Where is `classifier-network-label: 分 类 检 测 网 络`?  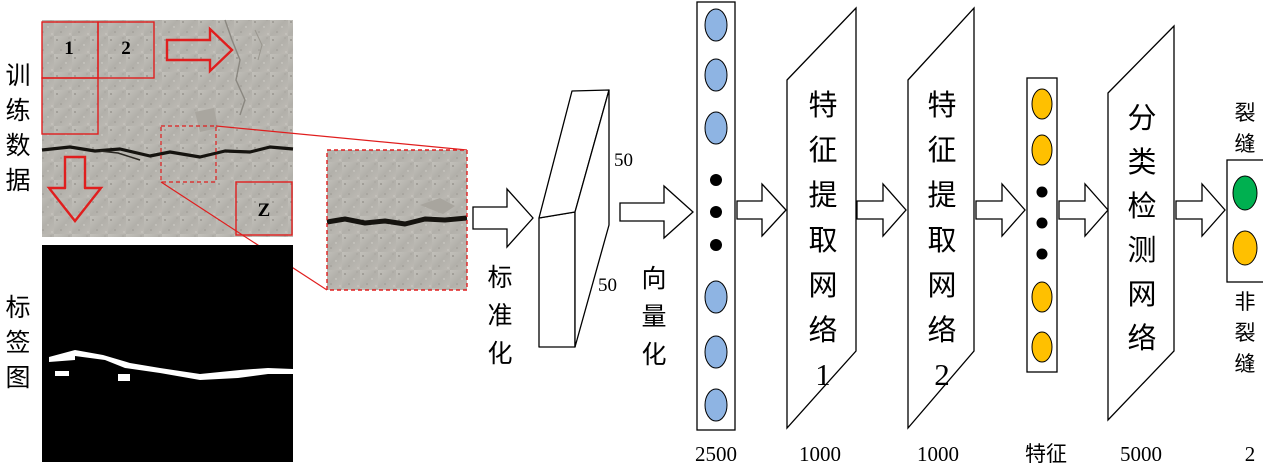 classifier-network-label: 分 类 检 测 网 络 is located at coordinates (1141, 228).